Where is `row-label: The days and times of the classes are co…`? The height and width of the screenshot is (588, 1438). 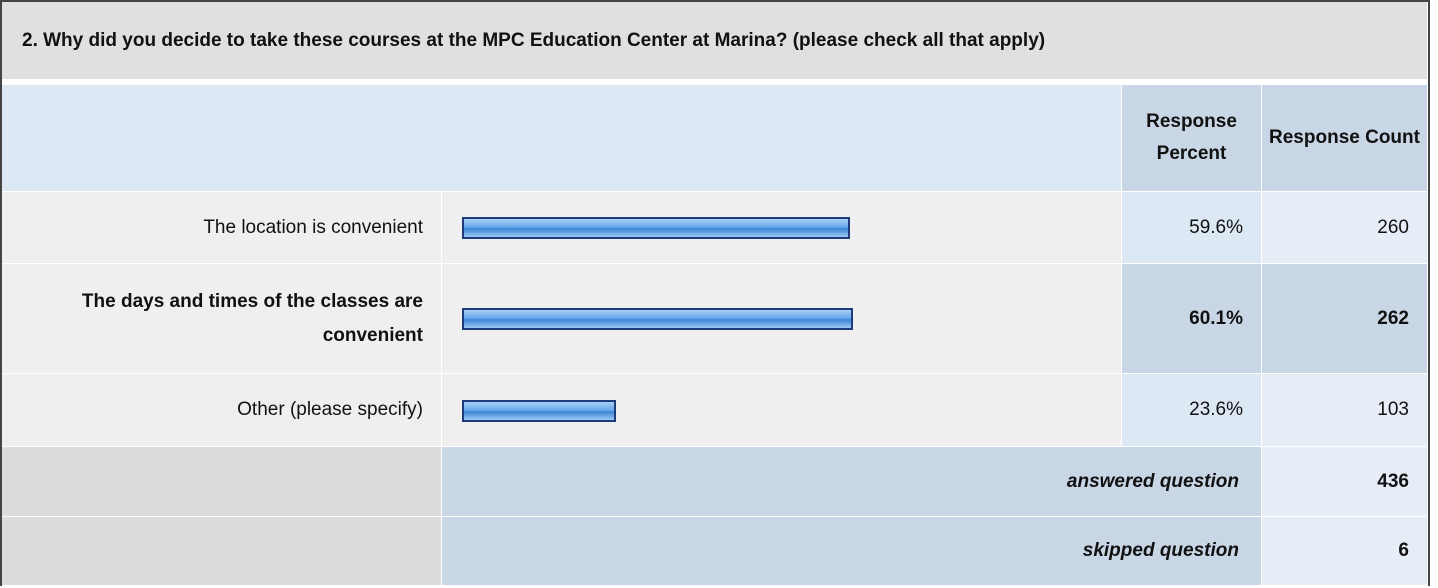 row-label: The days and times of the classes are co… is located at coordinates (222, 319).